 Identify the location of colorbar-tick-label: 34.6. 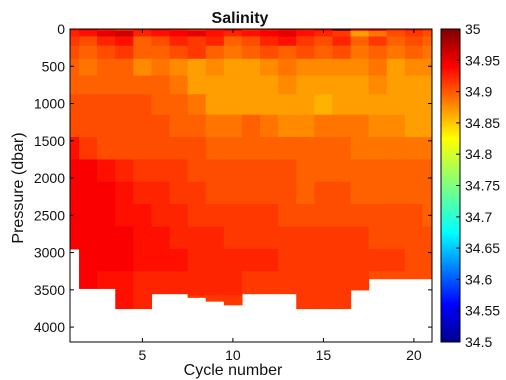
(478, 279).